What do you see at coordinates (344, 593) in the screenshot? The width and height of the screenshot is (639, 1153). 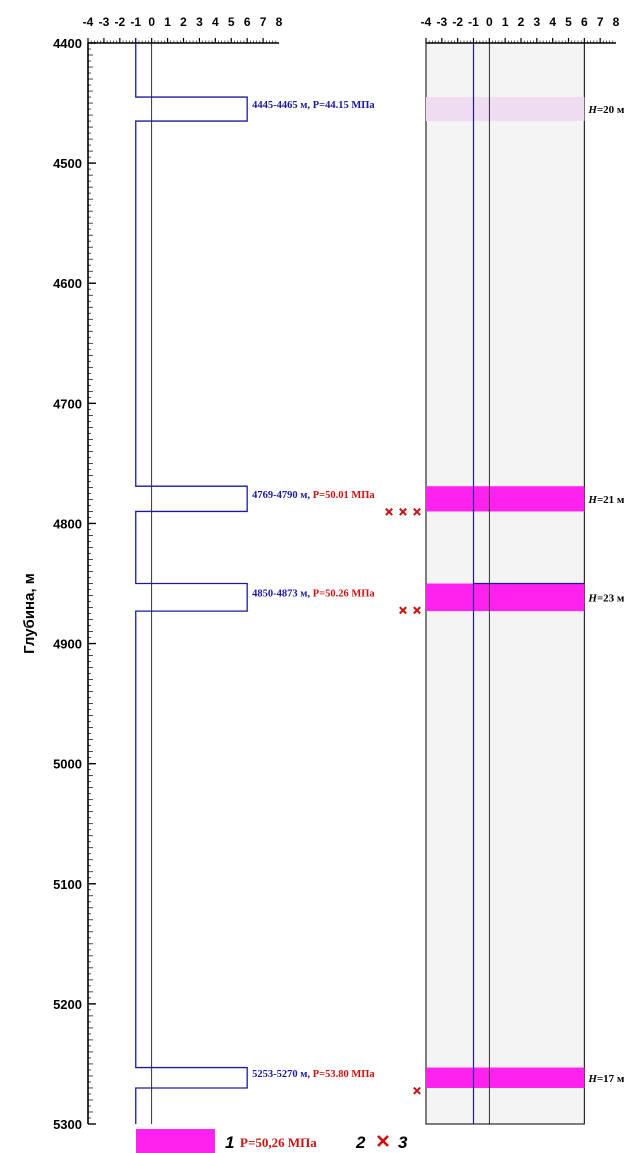 I see `interval-pressure-text: P=50.26 МПа` at bounding box center [344, 593].